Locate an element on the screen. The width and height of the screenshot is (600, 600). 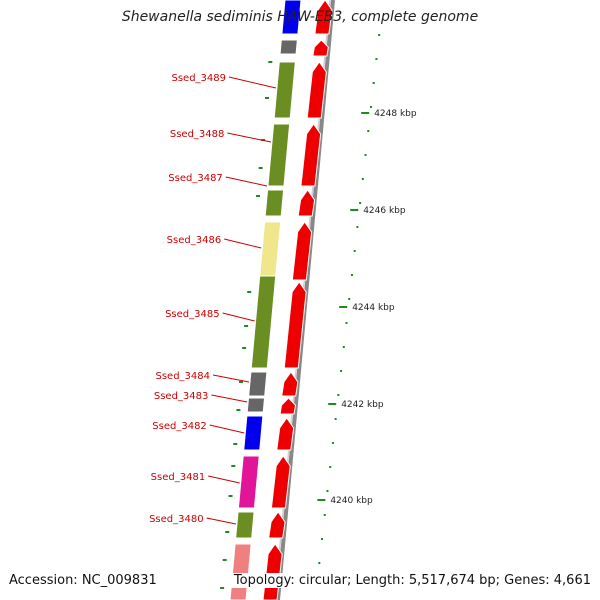
gene-label-ssed-3484: Ssed_3484 is located at coordinates (182, 376).